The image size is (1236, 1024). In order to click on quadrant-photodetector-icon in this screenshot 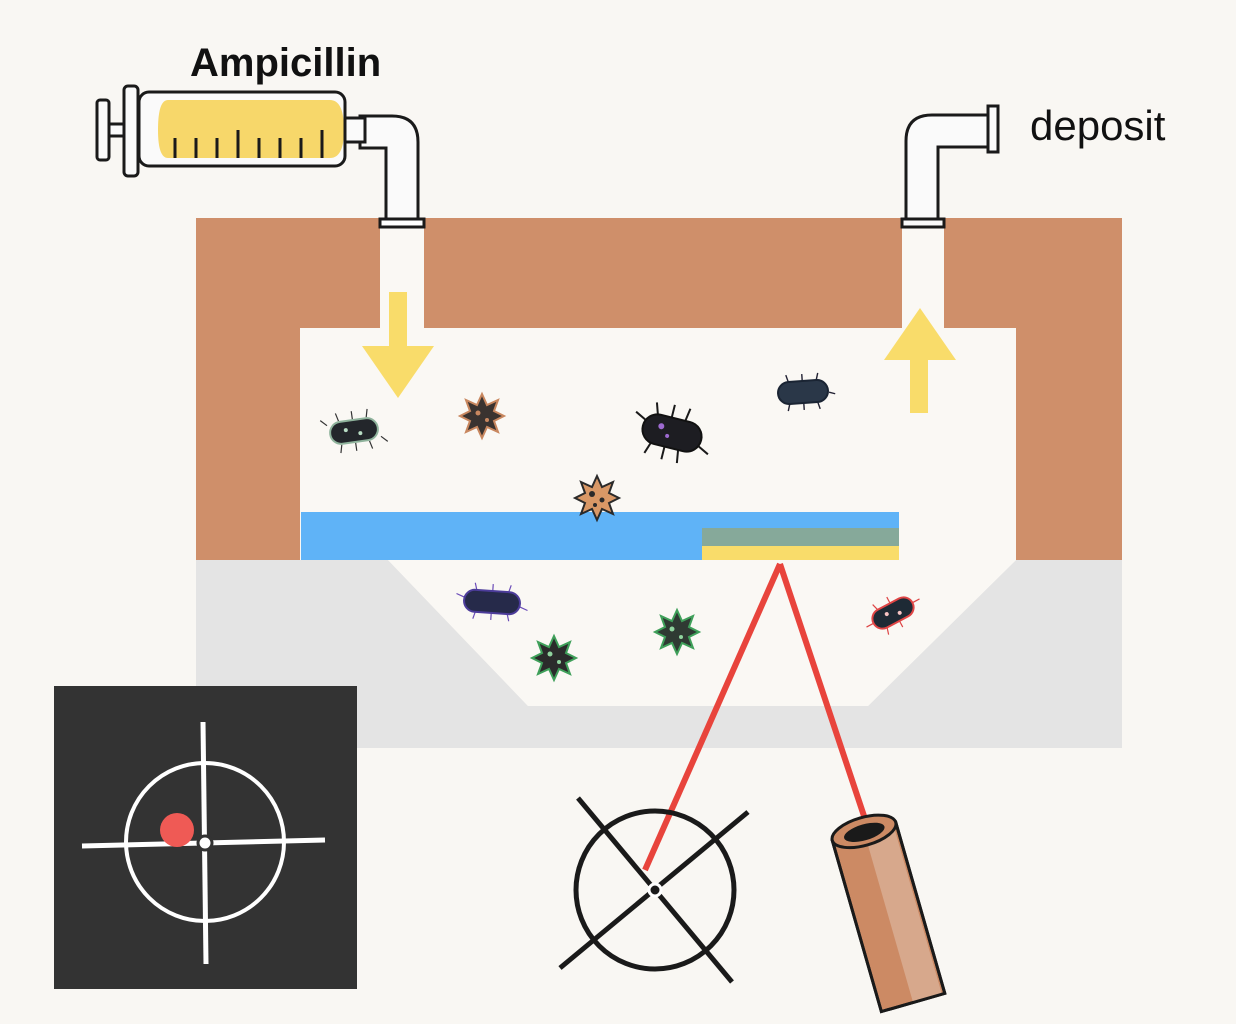, I will do `click(654, 890)`.